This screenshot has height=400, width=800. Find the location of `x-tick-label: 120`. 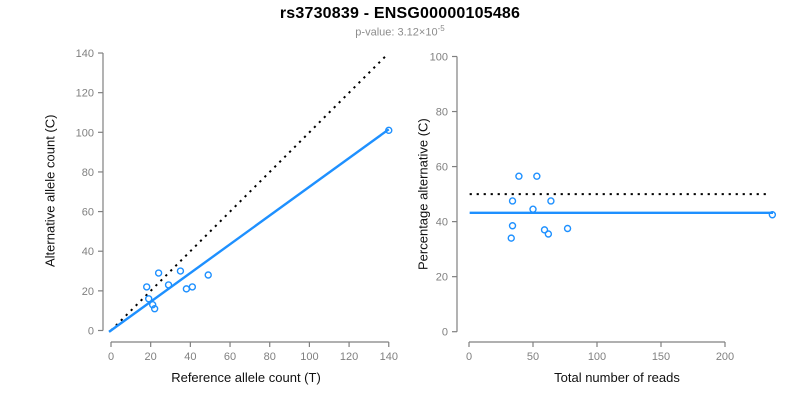

x-tick-label: 120 is located at coordinates (349, 357).